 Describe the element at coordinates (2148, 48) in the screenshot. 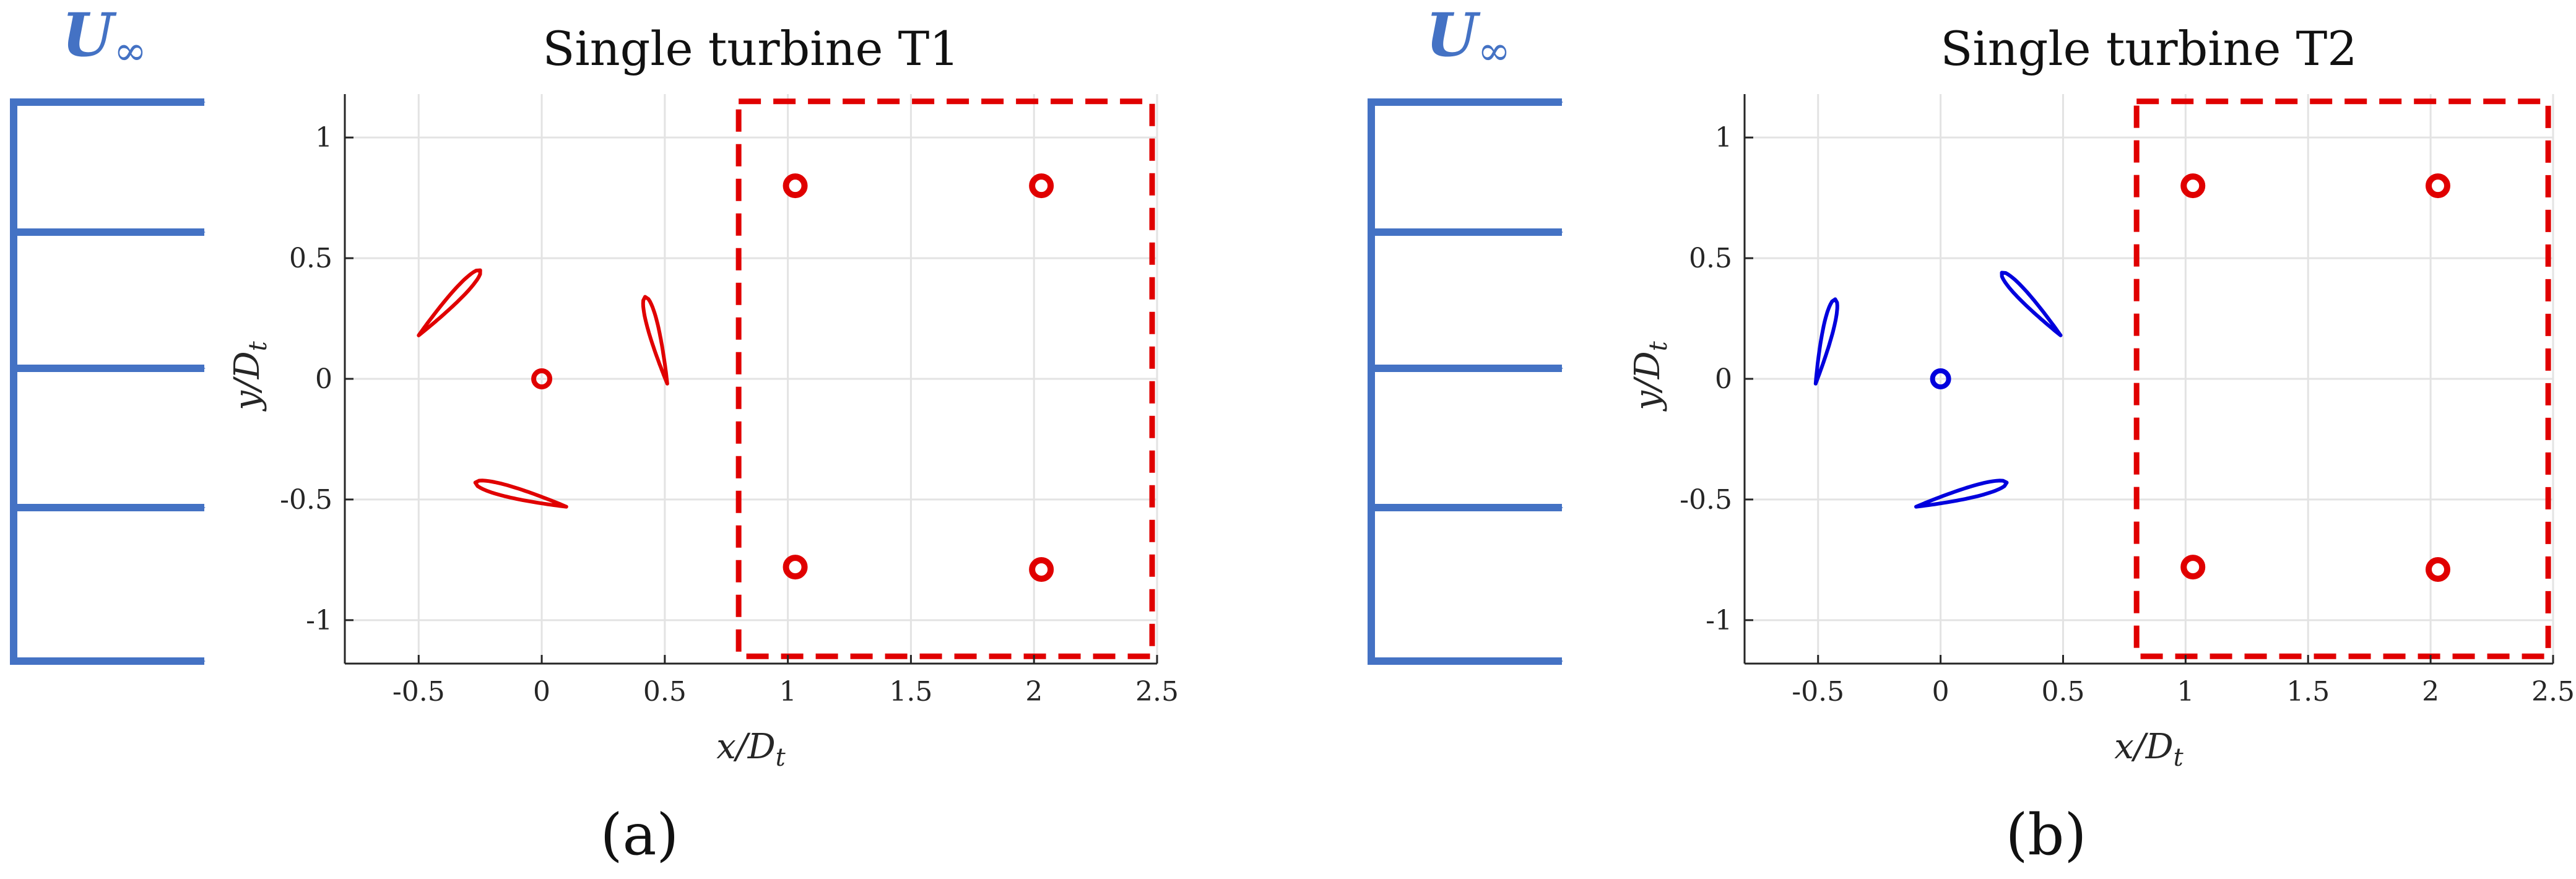

I see `panel-b-title: Single turbine T2` at that location.